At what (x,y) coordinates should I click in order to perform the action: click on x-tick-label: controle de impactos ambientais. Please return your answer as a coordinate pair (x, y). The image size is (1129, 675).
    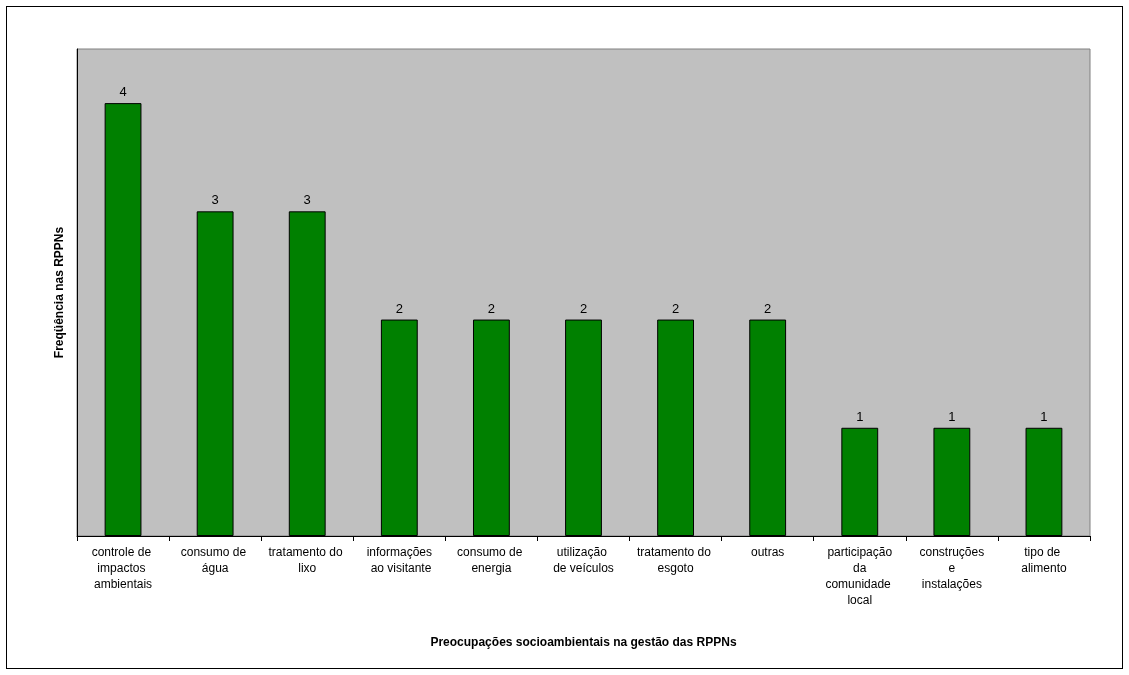
    Looking at the image, I should click on (123, 568).